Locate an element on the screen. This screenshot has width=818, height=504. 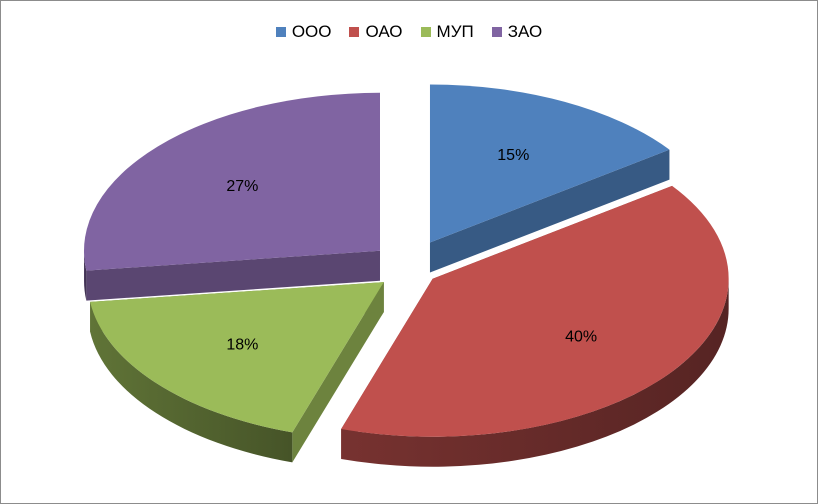
data-label-ооо: 15% is located at coordinates (513, 155).